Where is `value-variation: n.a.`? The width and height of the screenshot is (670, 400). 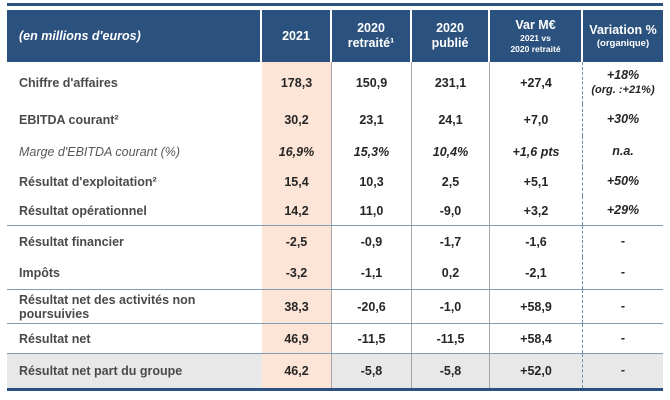 value-variation: n.a. is located at coordinates (623, 150).